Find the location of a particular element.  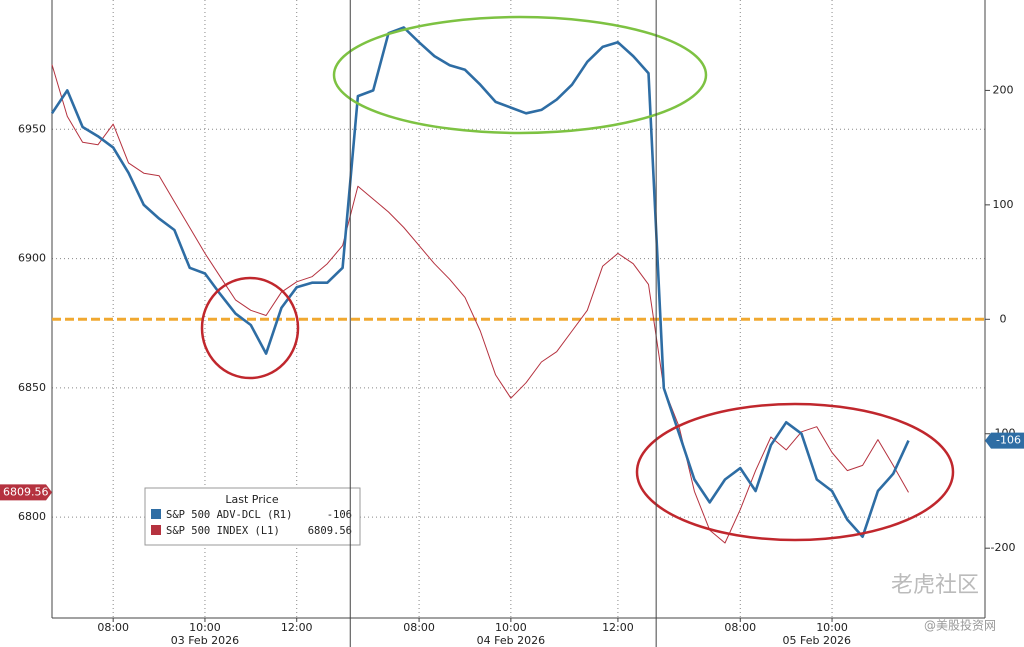

y-tick-label: 6900 is located at coordinates (32, 258).